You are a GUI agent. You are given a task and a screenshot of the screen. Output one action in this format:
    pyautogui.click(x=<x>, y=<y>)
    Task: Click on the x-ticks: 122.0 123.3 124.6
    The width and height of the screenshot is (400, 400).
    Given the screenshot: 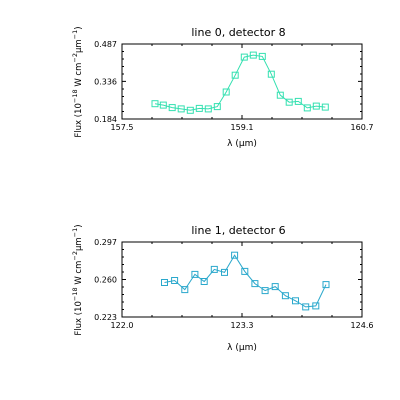 What is the action you would take?
    pyautogui.click(x=242, y=286)
    